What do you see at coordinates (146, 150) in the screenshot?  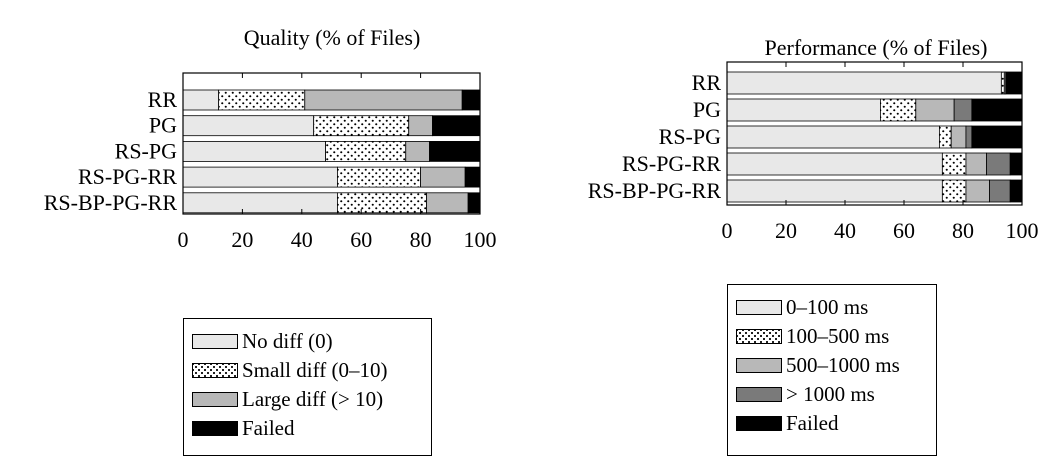 I see `quality-category-label-rs-pg: RS-PG` at bounding box center [146, 150].